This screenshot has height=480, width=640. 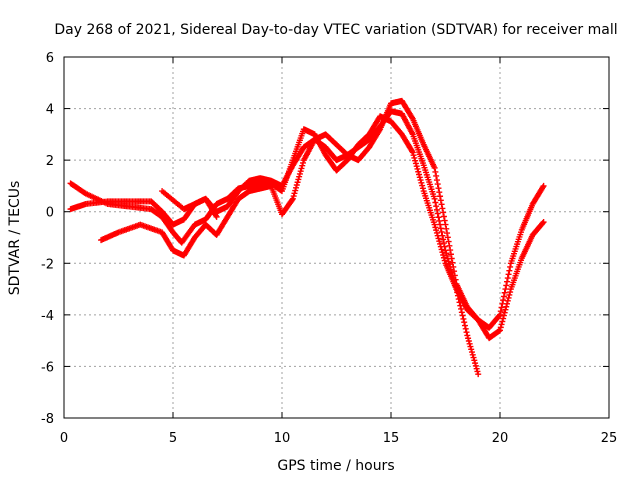 I want to click on y-tick-label: -2, so click(x=47, y=264).